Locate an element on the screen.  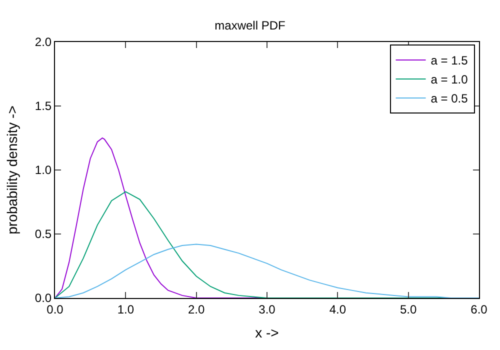
legend-label: a = 1.0 is located at coordinates (449, 79).